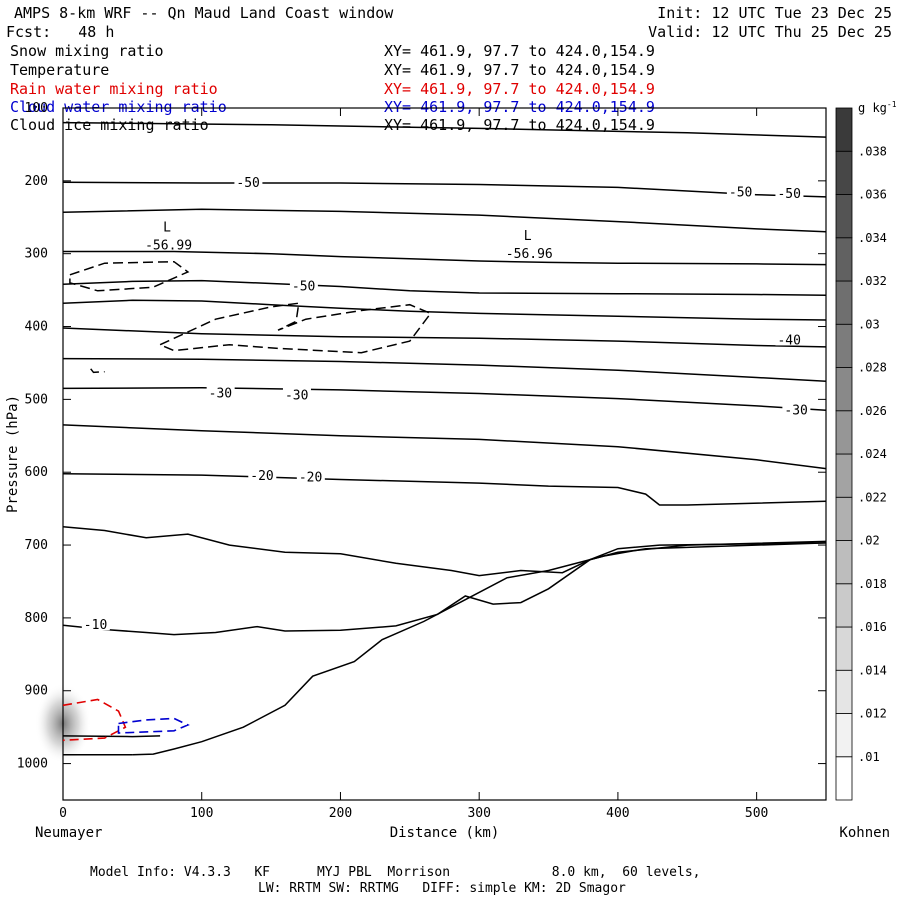  I want to click on colorbar-level-label: .016, so click(872, 627).